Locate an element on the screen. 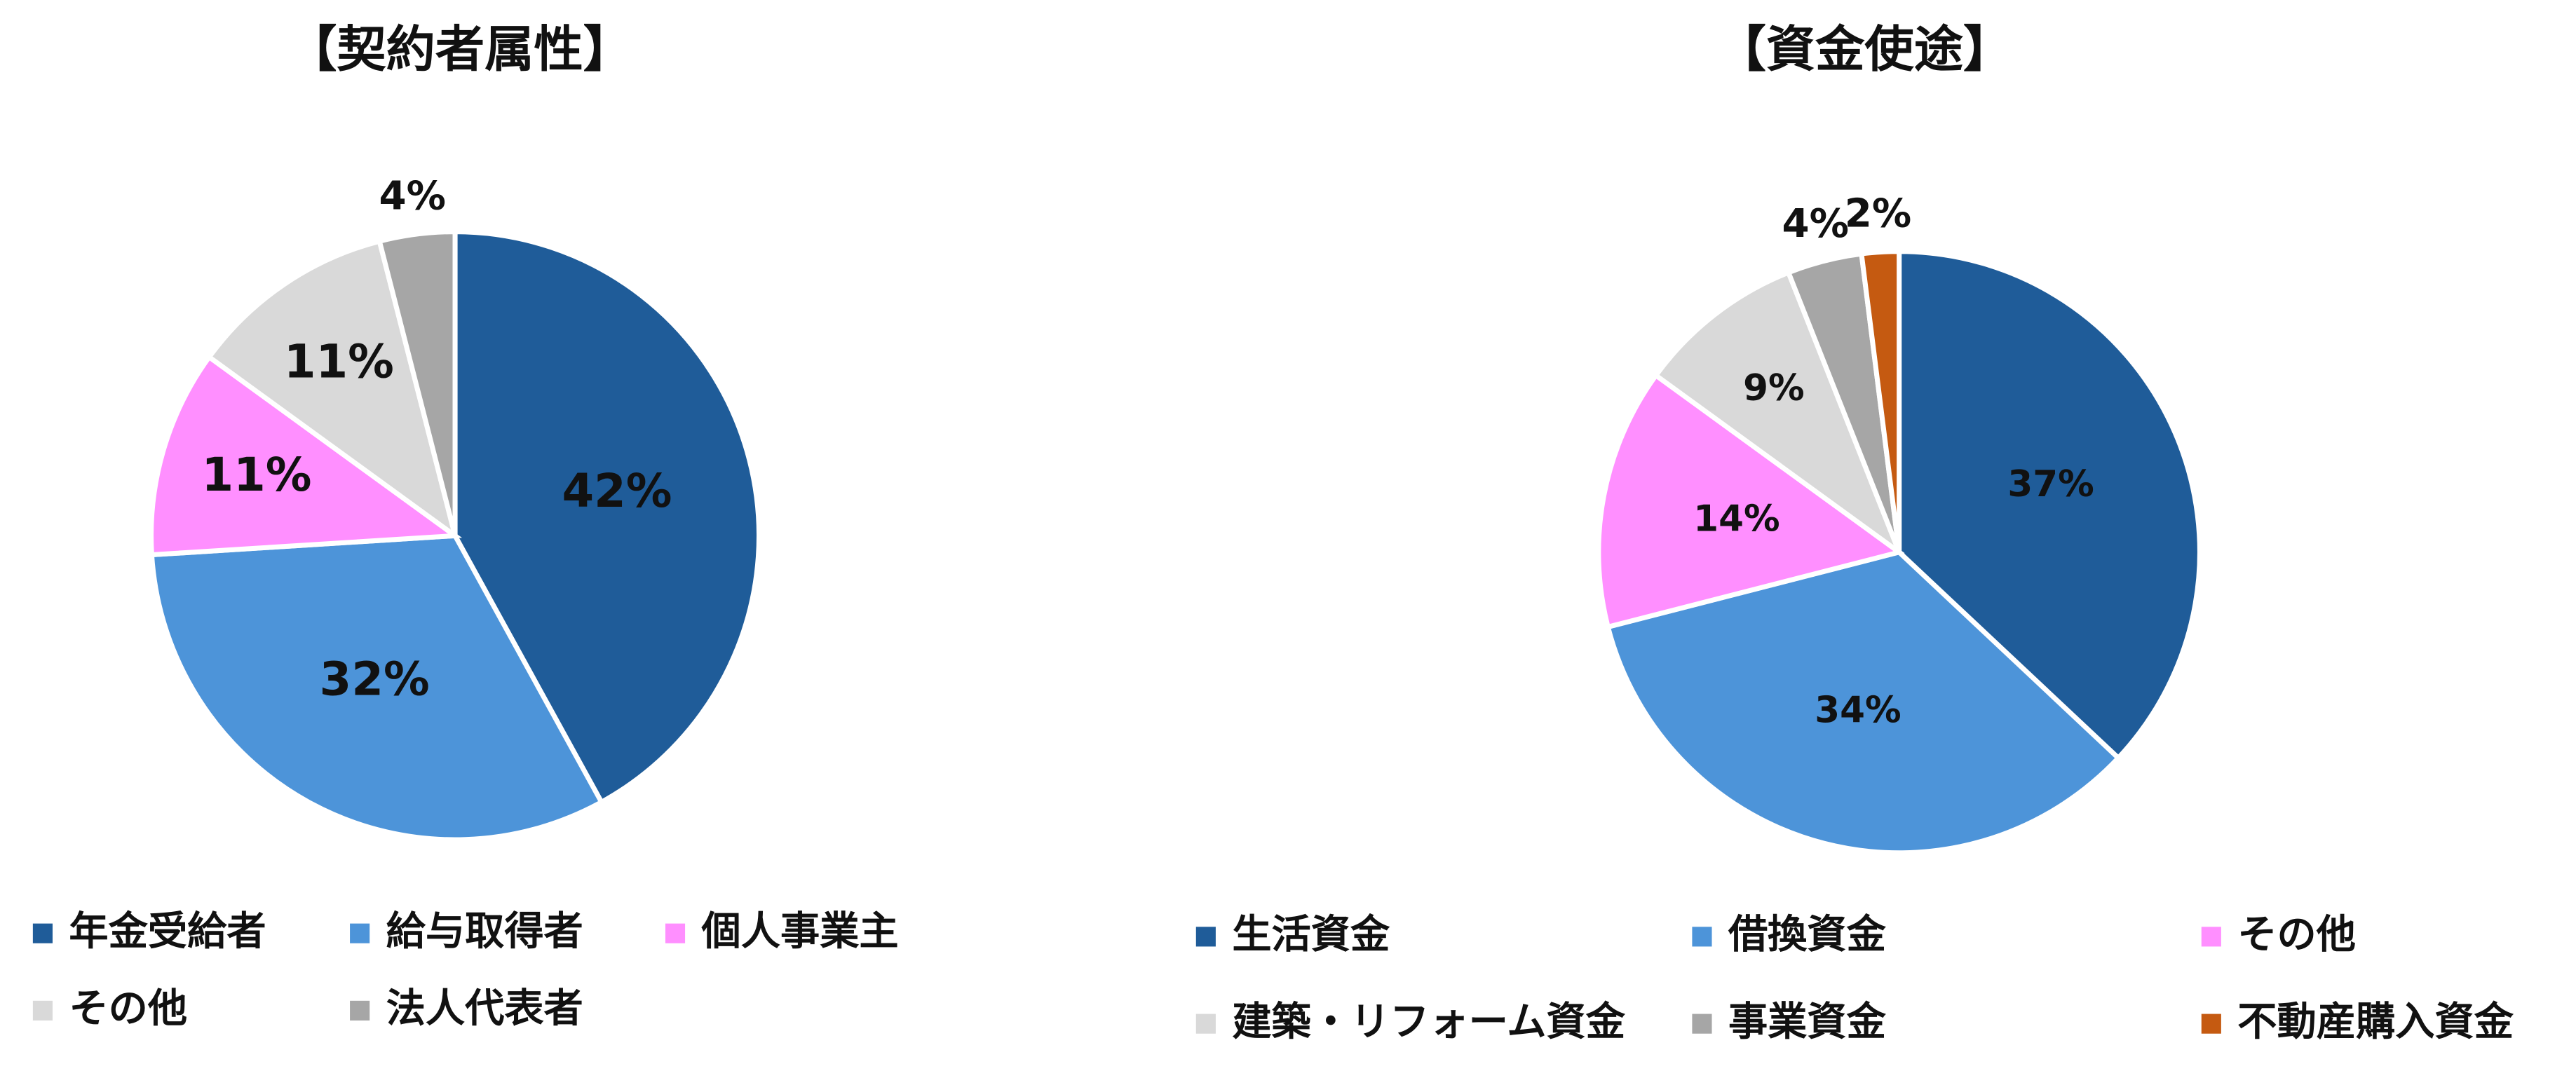  data-label: 42% is located at coordinates (617, 491).